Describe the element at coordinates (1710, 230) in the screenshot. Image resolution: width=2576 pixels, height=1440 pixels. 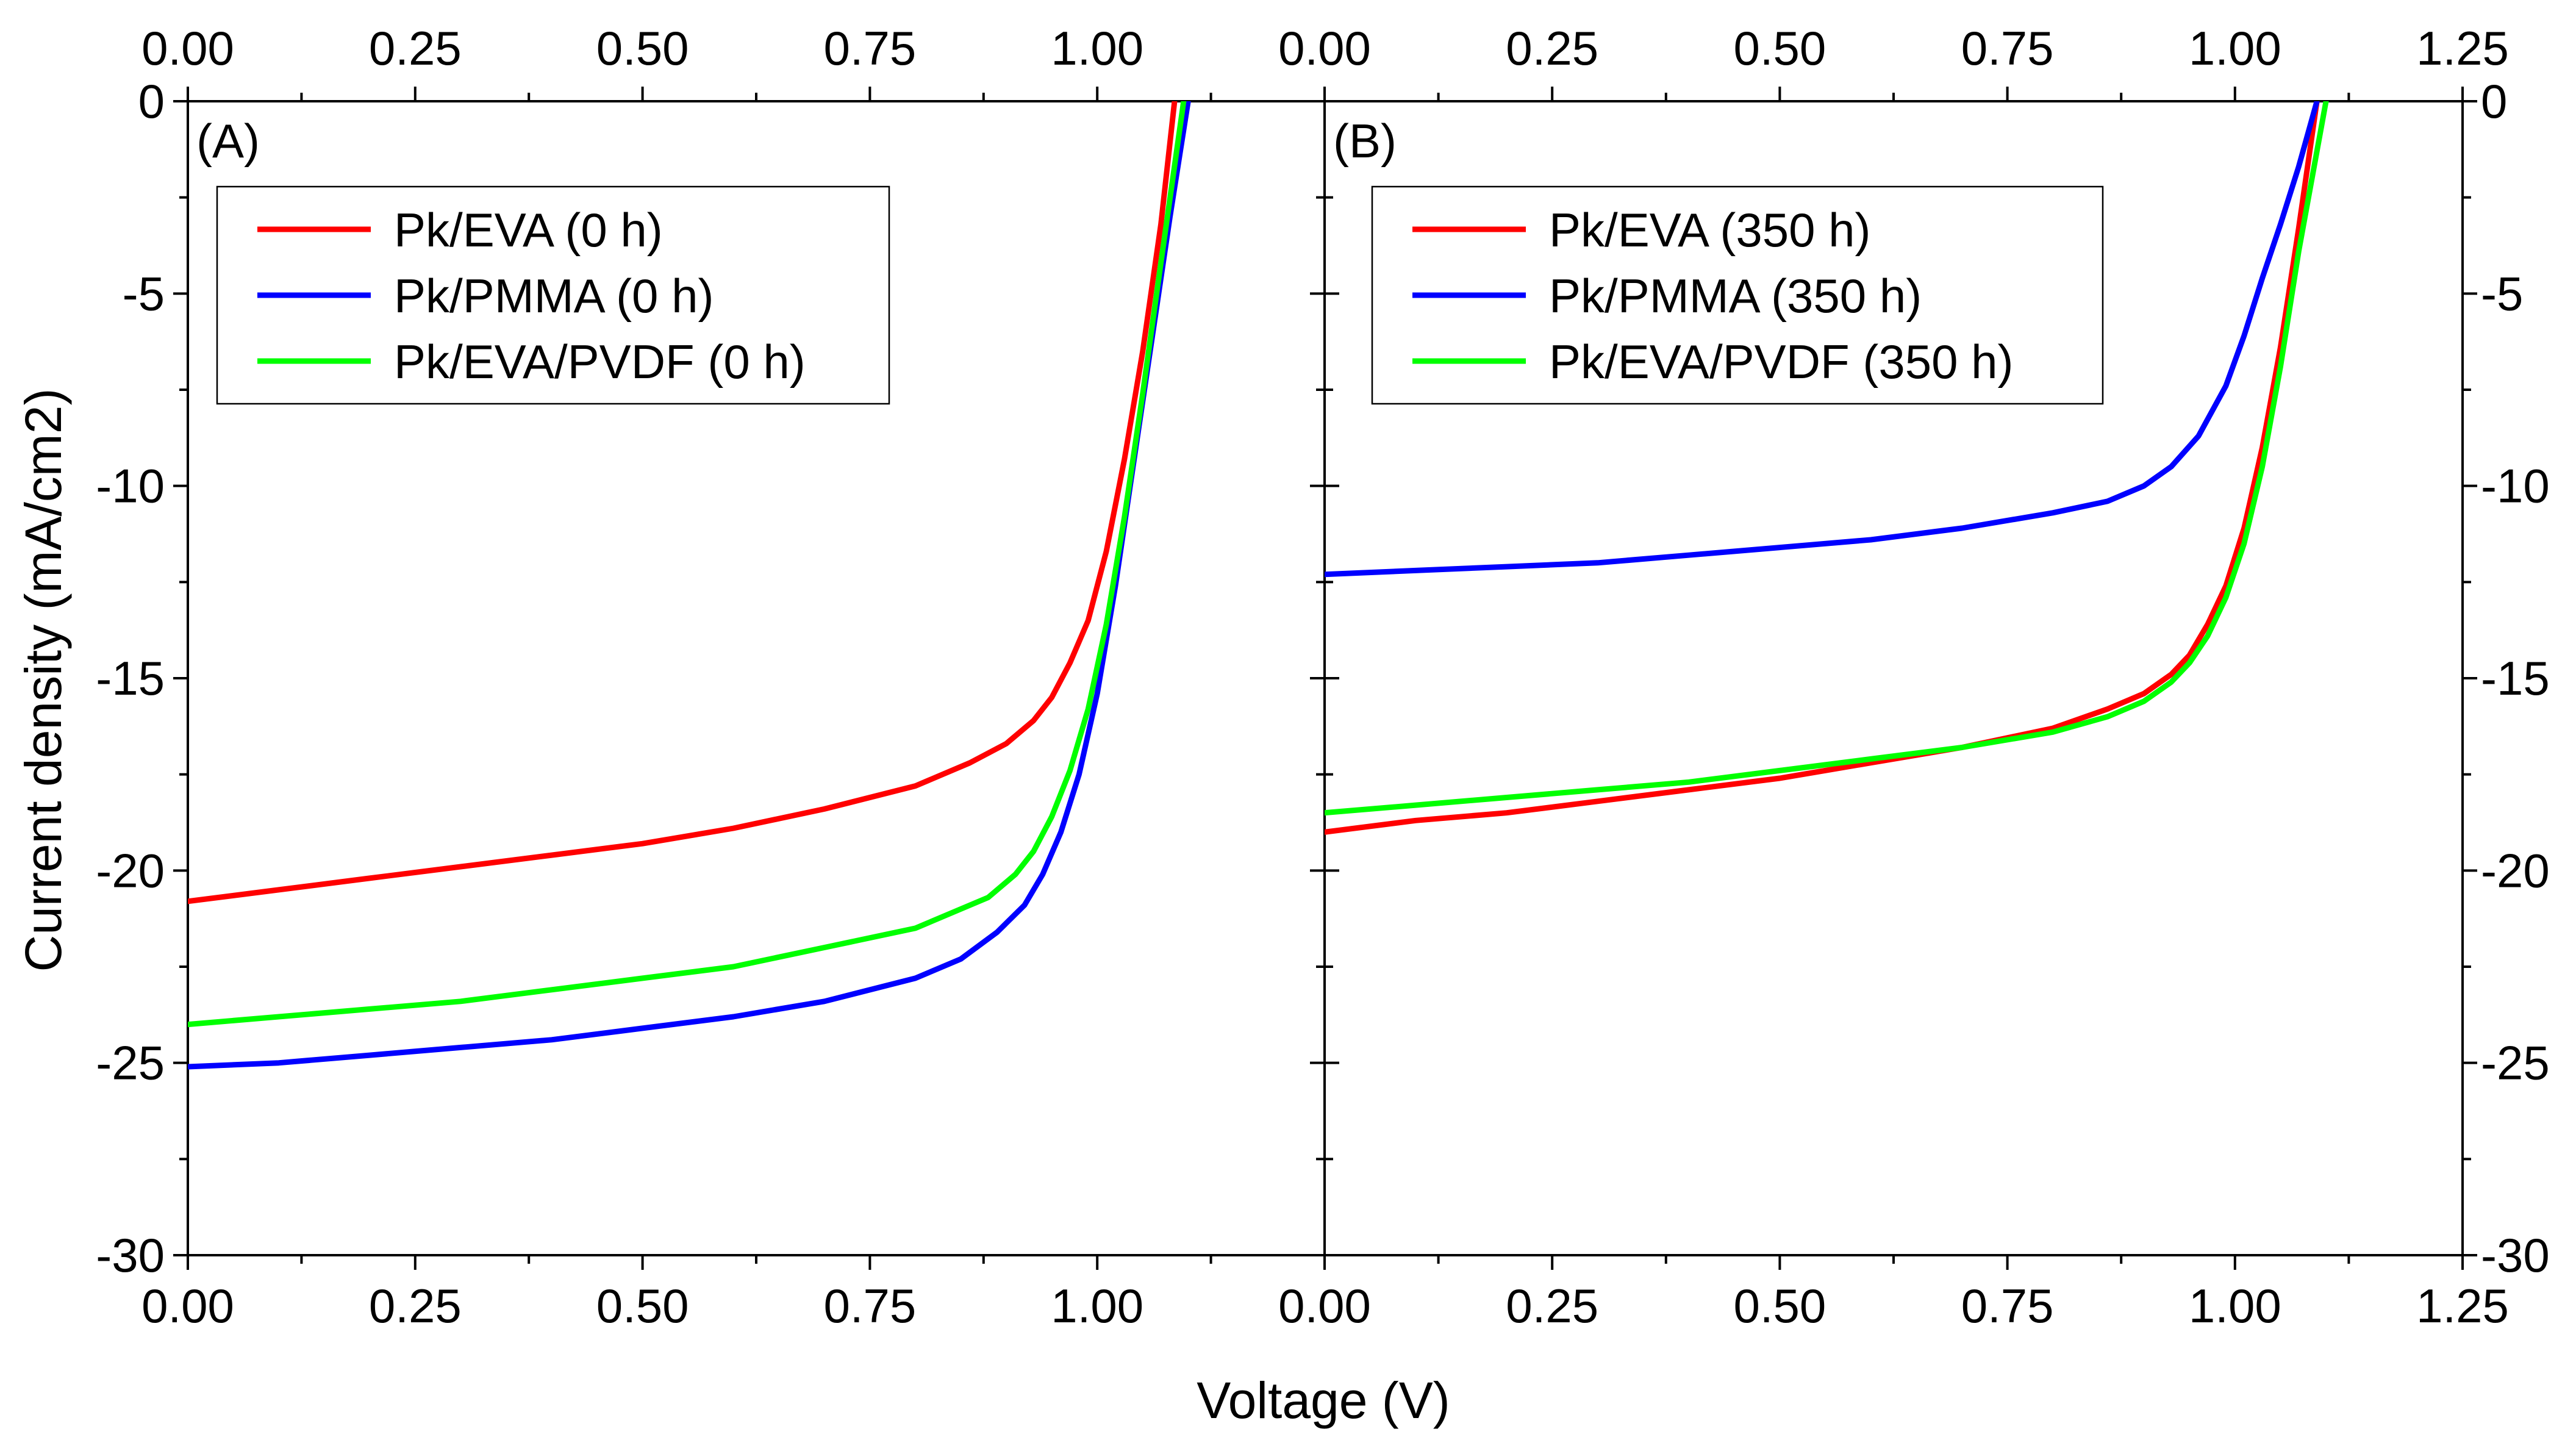
I see `legend-entry: Pk/EVA (350 h)` at that location.